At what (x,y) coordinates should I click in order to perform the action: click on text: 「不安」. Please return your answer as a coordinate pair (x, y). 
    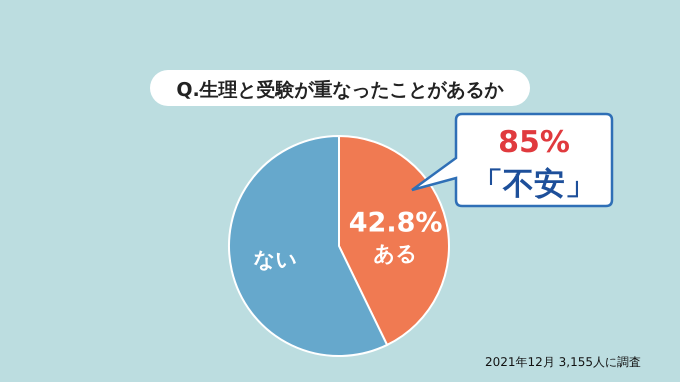
    Looking at the image, I should click on (534, 184).